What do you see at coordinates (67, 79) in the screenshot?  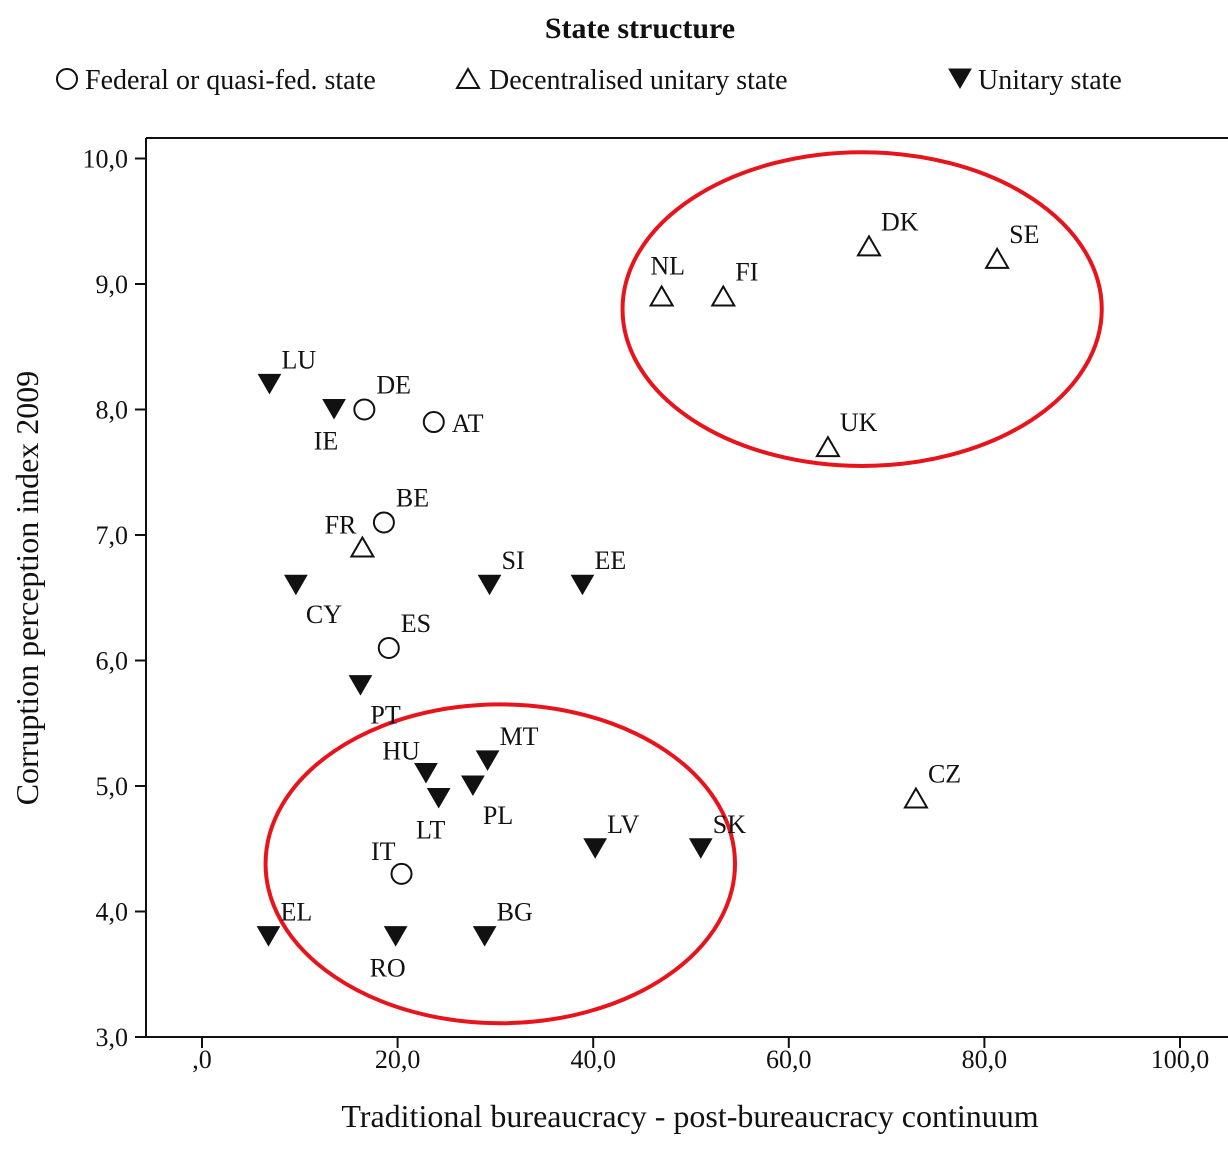 I see `legend-marker-federal` at bounding box center [67, 79].